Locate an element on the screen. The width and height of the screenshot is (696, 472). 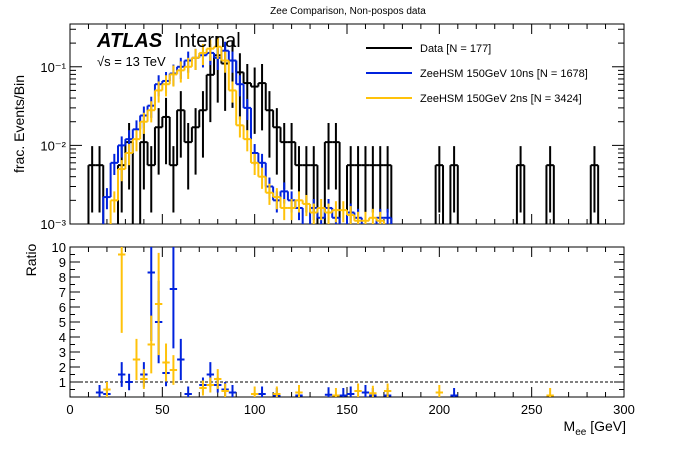
ratio-xtick-label: 100 is located at coordinates (255, 409).